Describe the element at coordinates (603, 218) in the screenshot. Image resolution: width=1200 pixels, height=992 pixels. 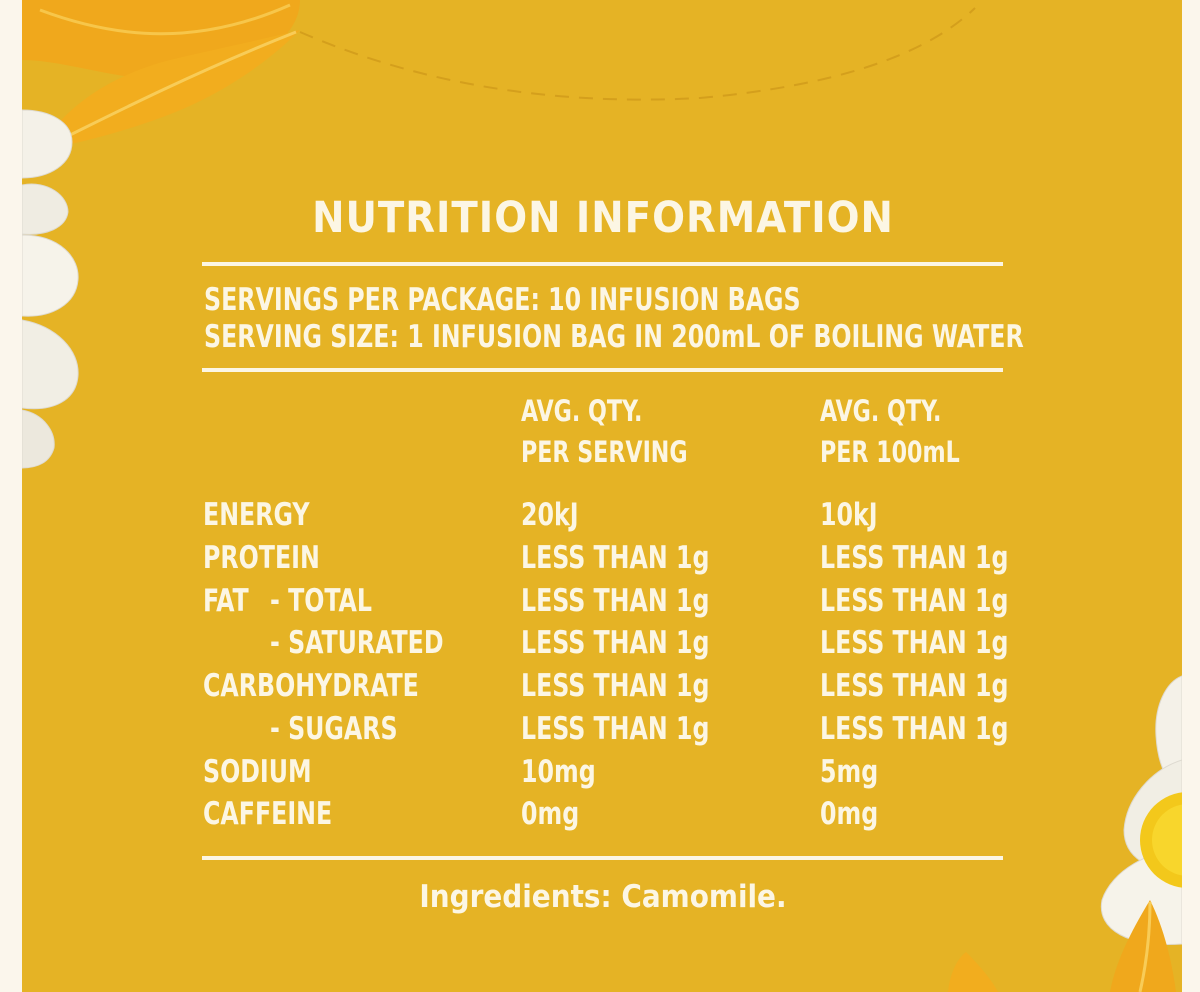
I see `panel-title: NUTRITION INFORMATION` at that location.